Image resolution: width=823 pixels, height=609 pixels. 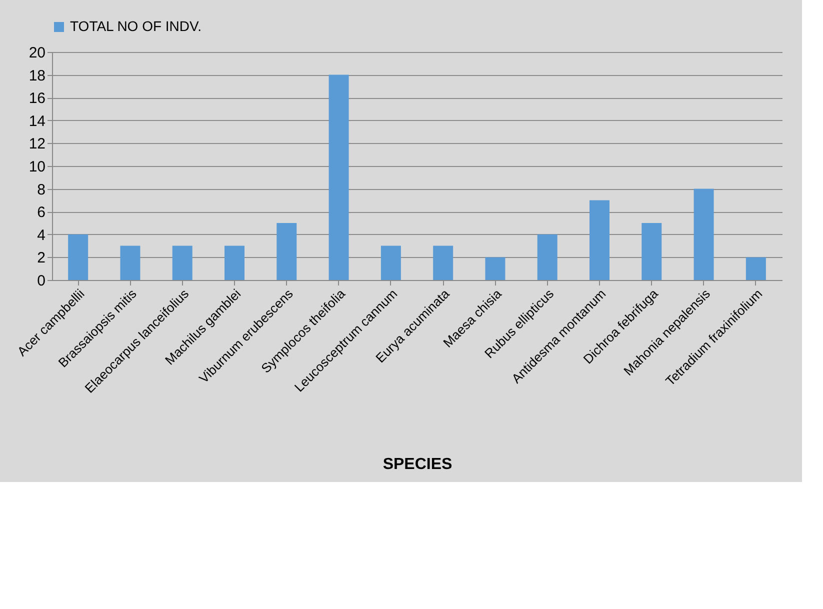 I want to click on y-tick-label: 20, so click(x=37, y=53).